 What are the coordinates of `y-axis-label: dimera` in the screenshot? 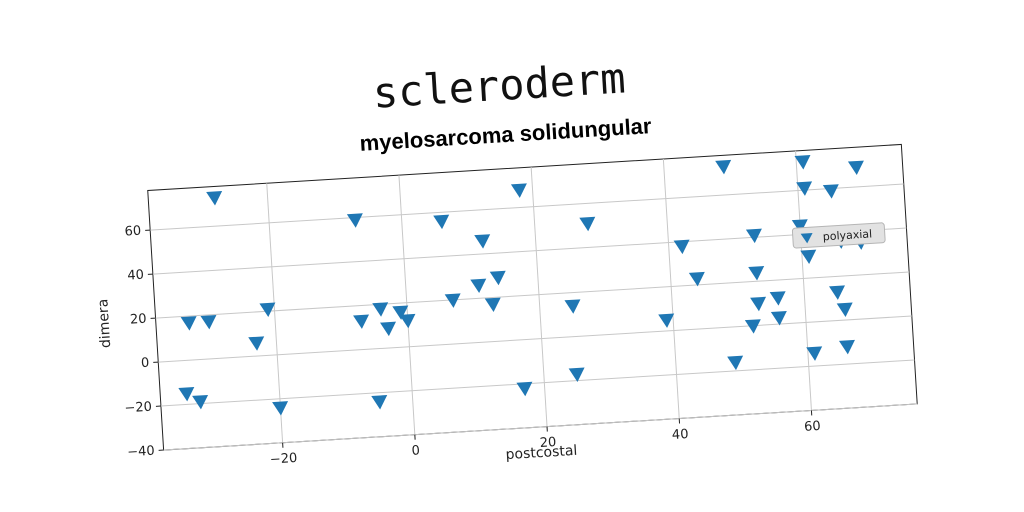 It's located at (104, 323).